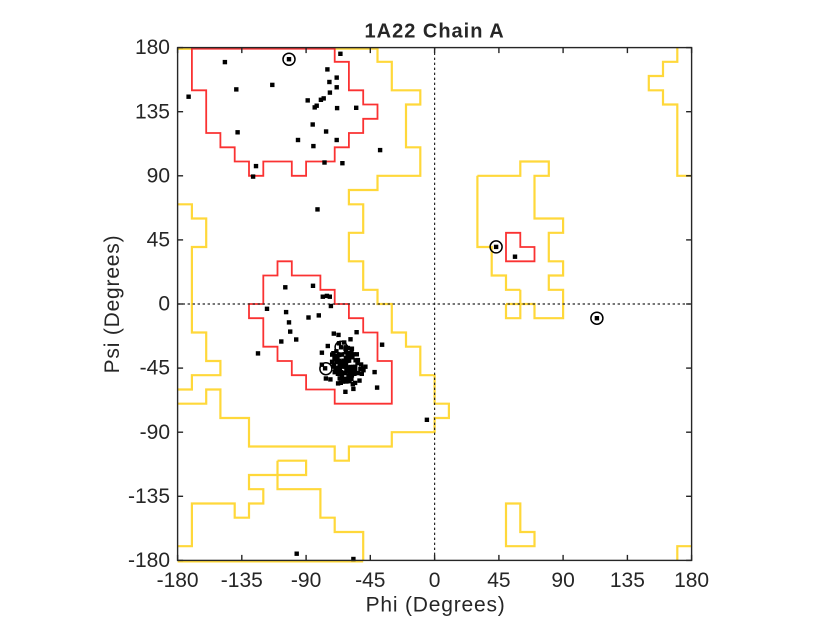 The image size is (840, 630). Describe the element at coordinates (112, 304) in the screenshot. I see `svg-text: Psi (Degrees)` at that location.